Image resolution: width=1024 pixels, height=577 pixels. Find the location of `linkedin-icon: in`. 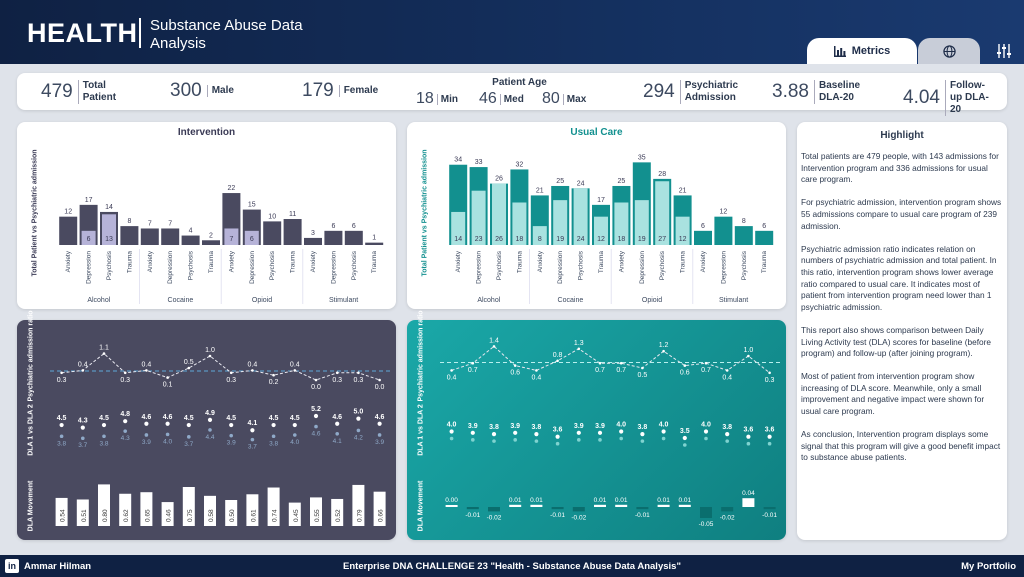

linkedin-icon: in is located at coordinates (12, 566).